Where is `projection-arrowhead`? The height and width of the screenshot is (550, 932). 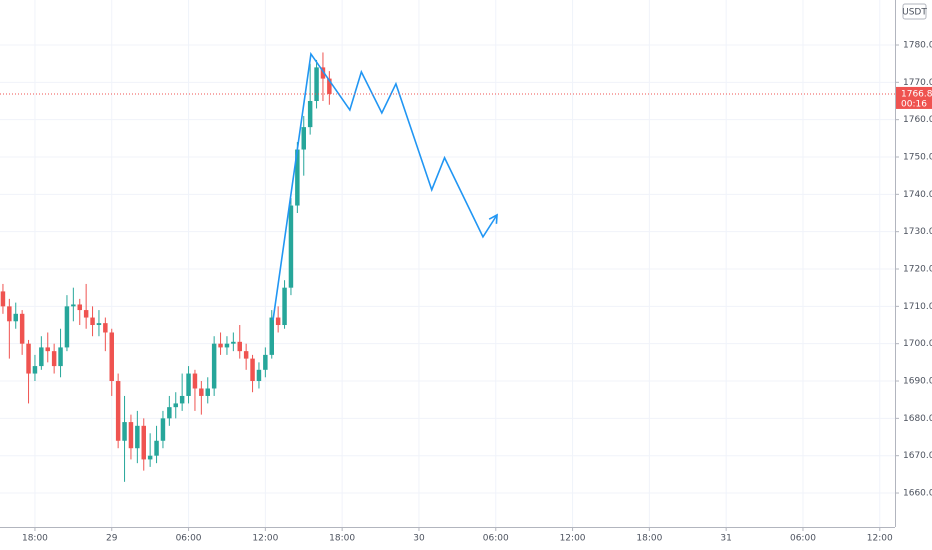 projection-arrowhead is located at coordinates (493, 218).